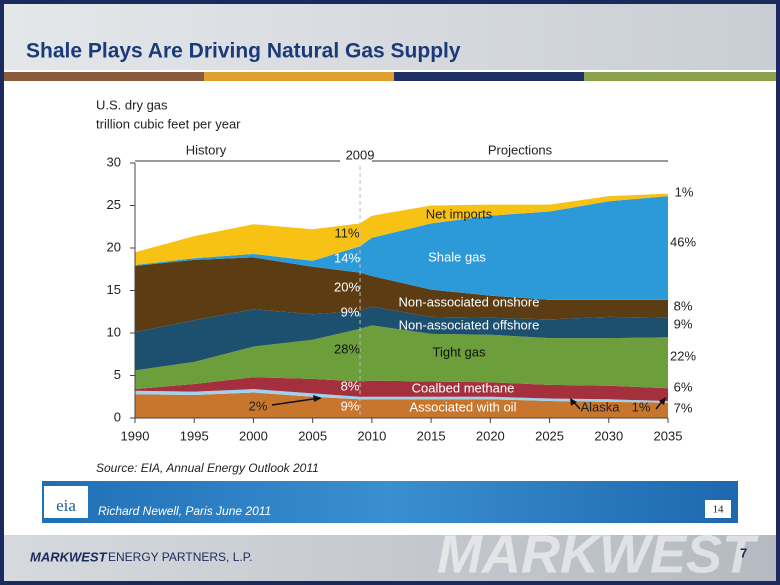 The width and height of the screenshot is (780, 585). Describe the element at coordinates (683, 386) in the screenshot. I see `annotation: 6%` at that location.